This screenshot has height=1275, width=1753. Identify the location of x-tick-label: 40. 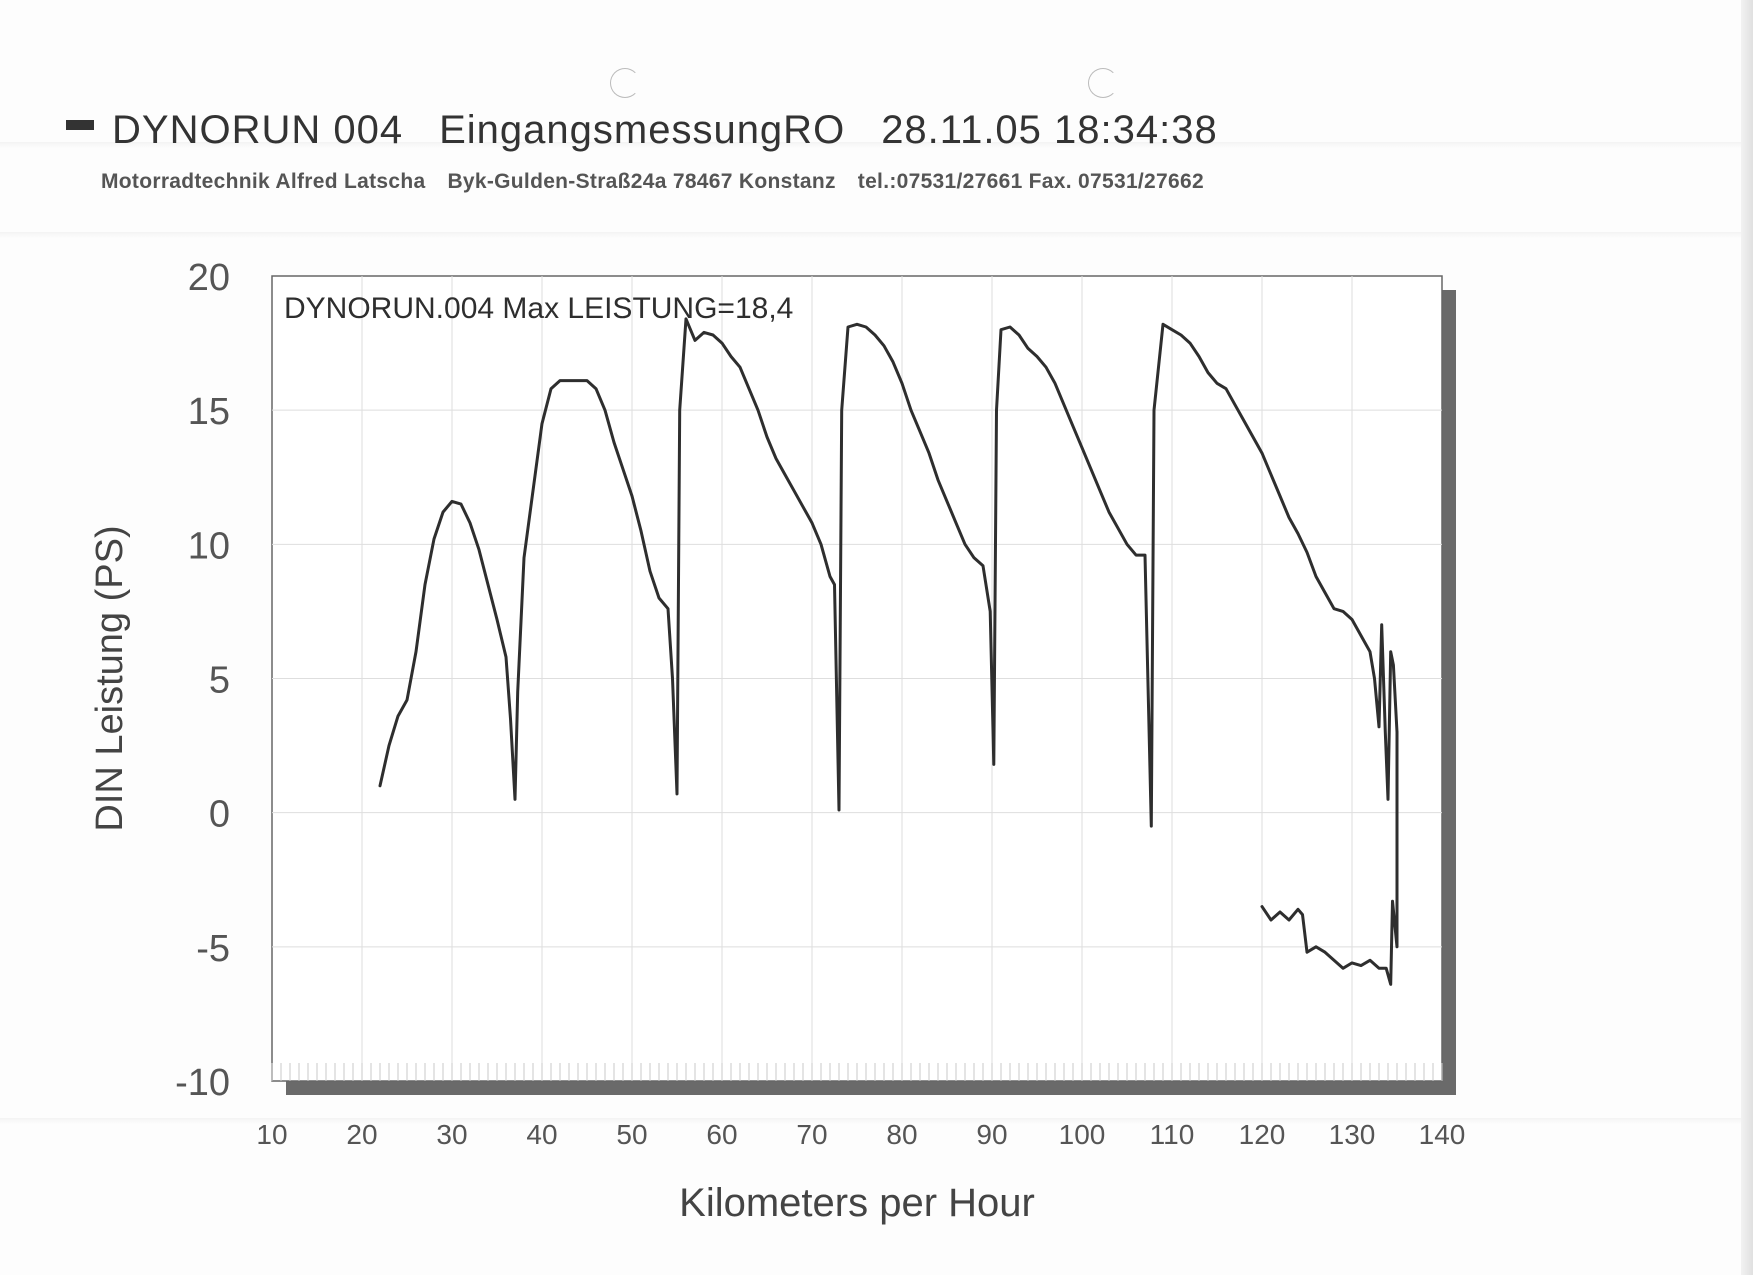
(541, 1134).